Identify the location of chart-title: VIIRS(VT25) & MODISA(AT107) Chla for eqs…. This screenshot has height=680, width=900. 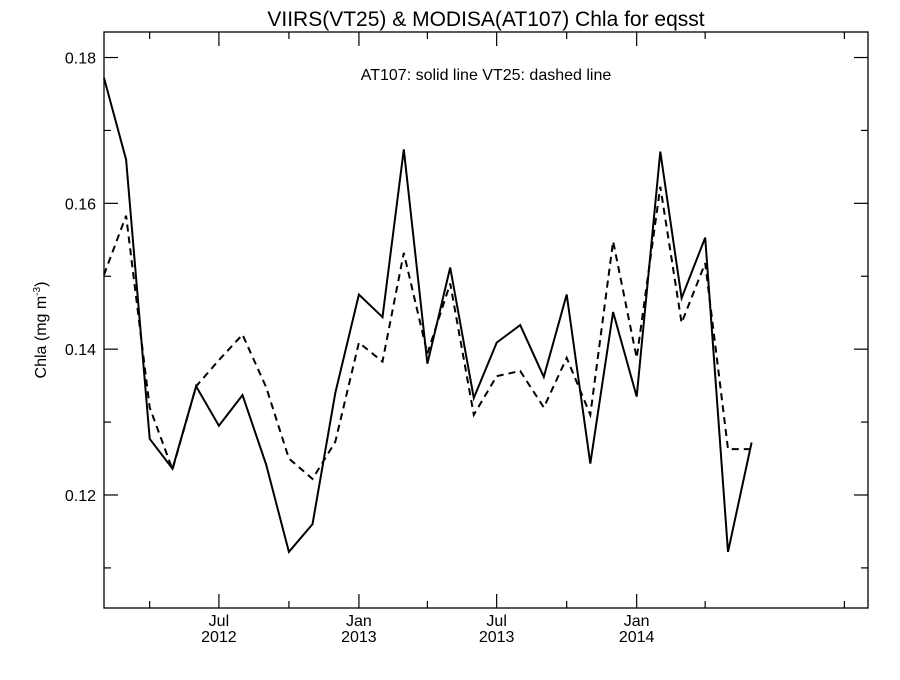
(485, 19).